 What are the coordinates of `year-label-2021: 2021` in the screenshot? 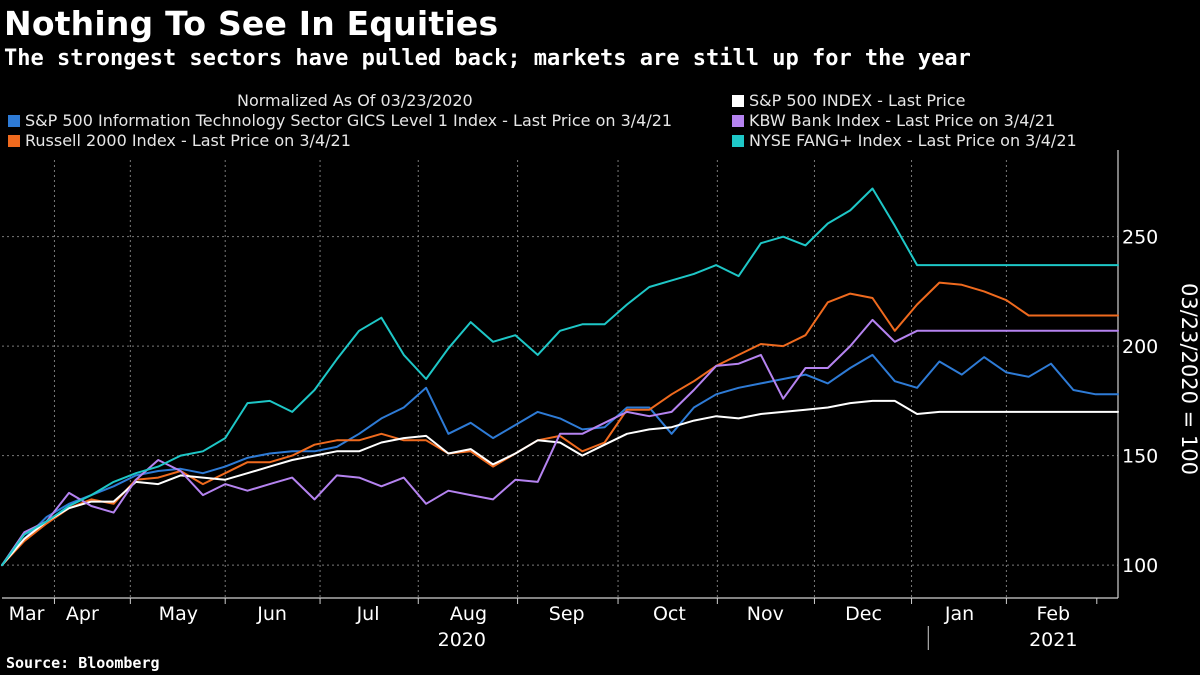 It's located at (1053, 640).